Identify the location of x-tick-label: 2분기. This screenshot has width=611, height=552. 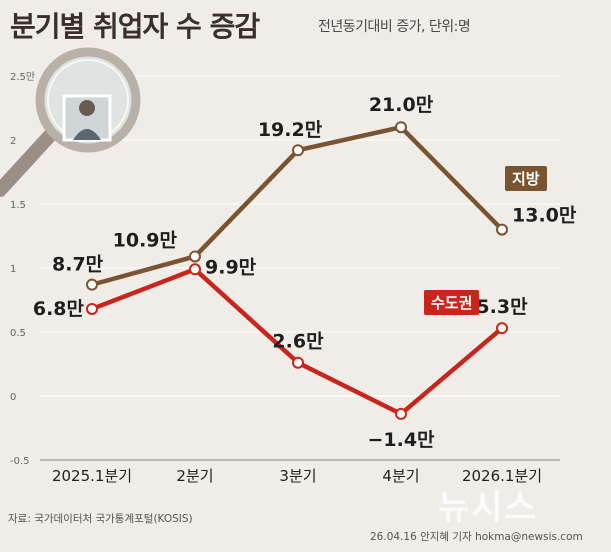
(194, 476).